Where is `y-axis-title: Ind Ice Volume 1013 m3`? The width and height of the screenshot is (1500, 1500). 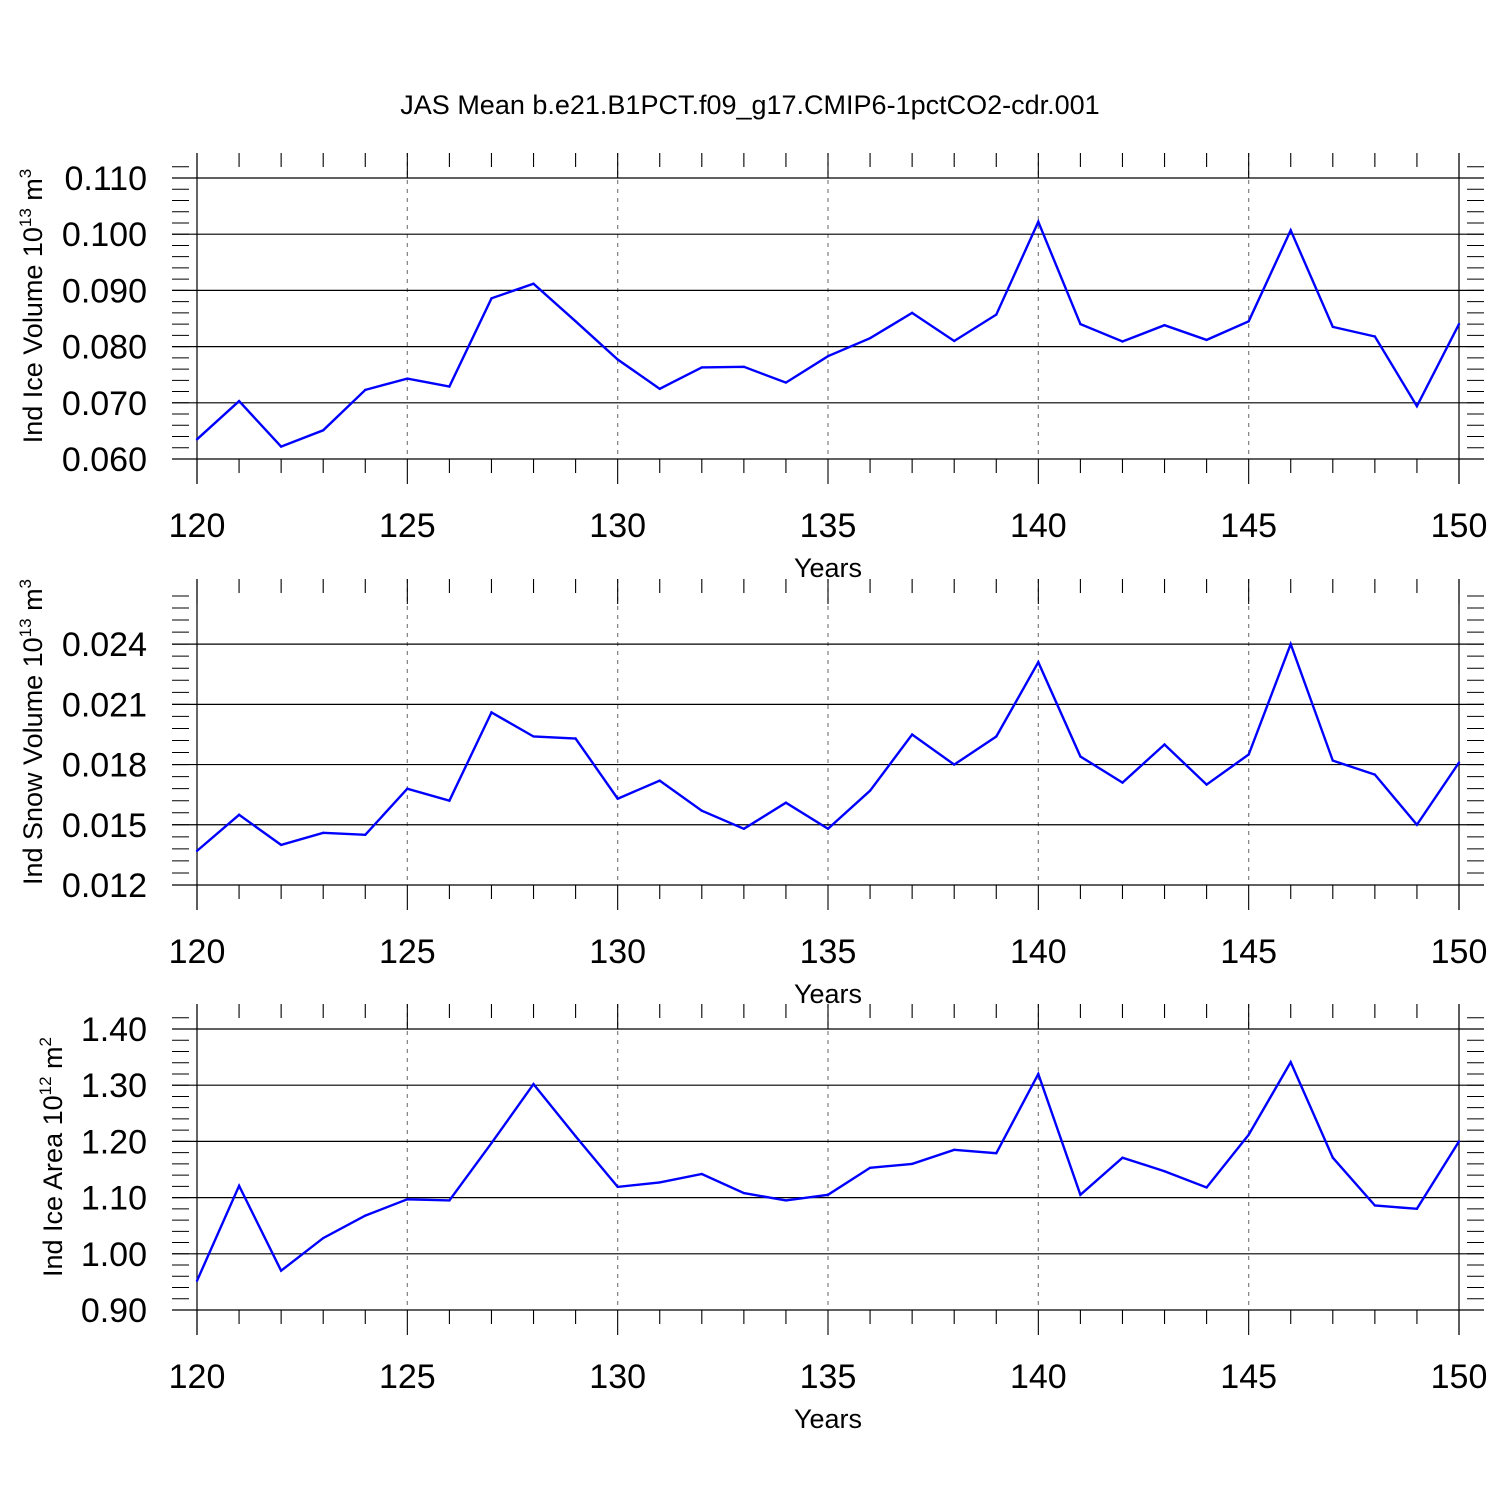
y-axis-title: Ind Ice Volume 1013 m3 is located at coordinates (32, 306).